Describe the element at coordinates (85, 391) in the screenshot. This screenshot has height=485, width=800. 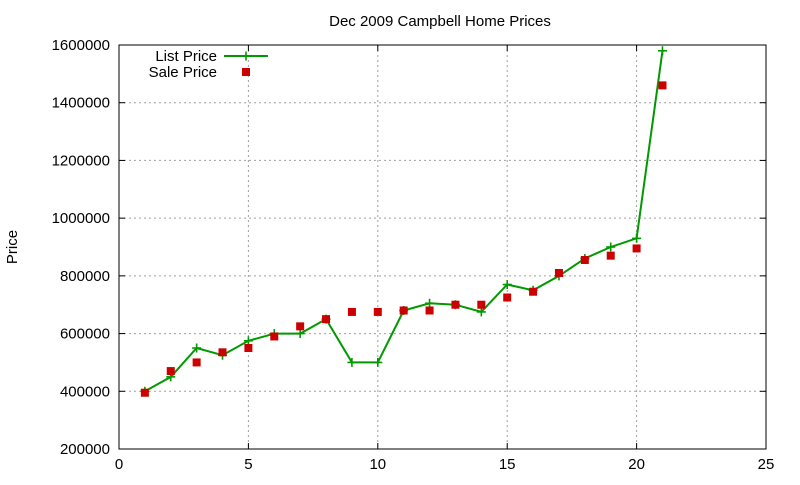
I see `y-tick-label: 400000` at that location.